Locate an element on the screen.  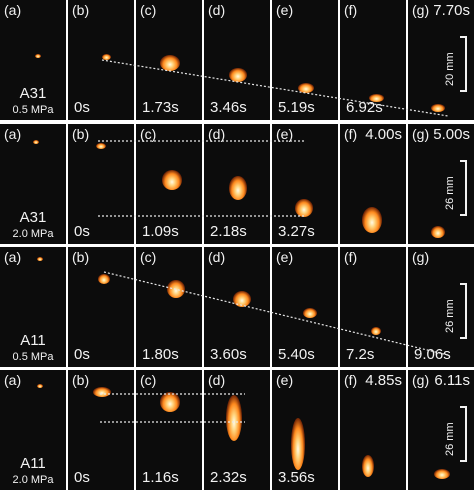
photo-panel: (e) 3.56s is located at coordinates (305, 430).